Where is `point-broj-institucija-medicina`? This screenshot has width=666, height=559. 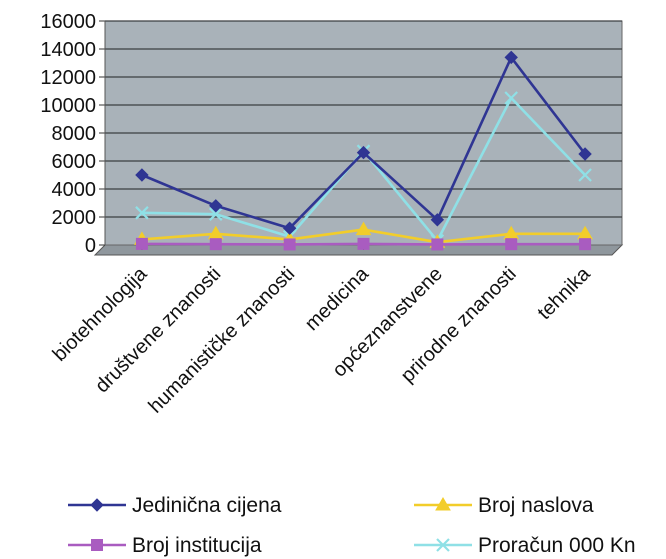
point-broj-institucija-medicina is located at coordinates (363, 243).